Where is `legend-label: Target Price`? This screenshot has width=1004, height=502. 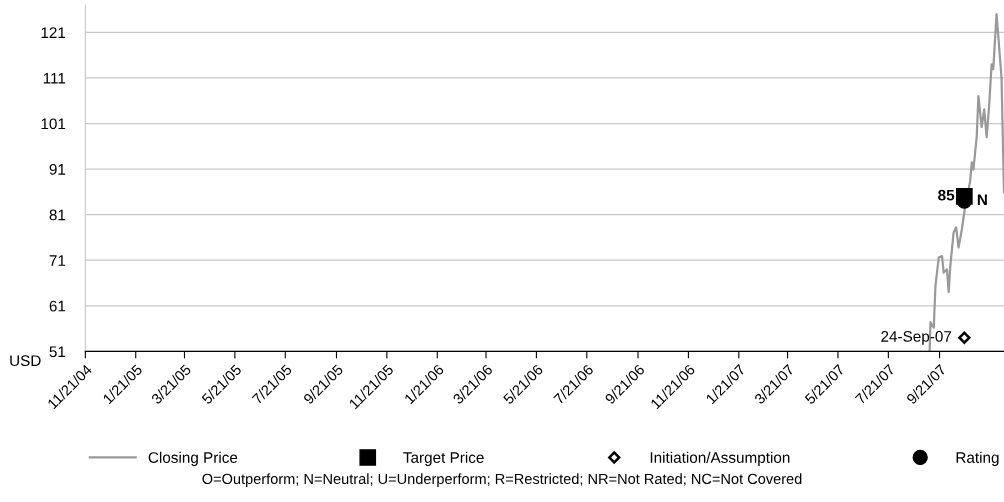 legend-label: Target Price is located at coordinates (443, 458).